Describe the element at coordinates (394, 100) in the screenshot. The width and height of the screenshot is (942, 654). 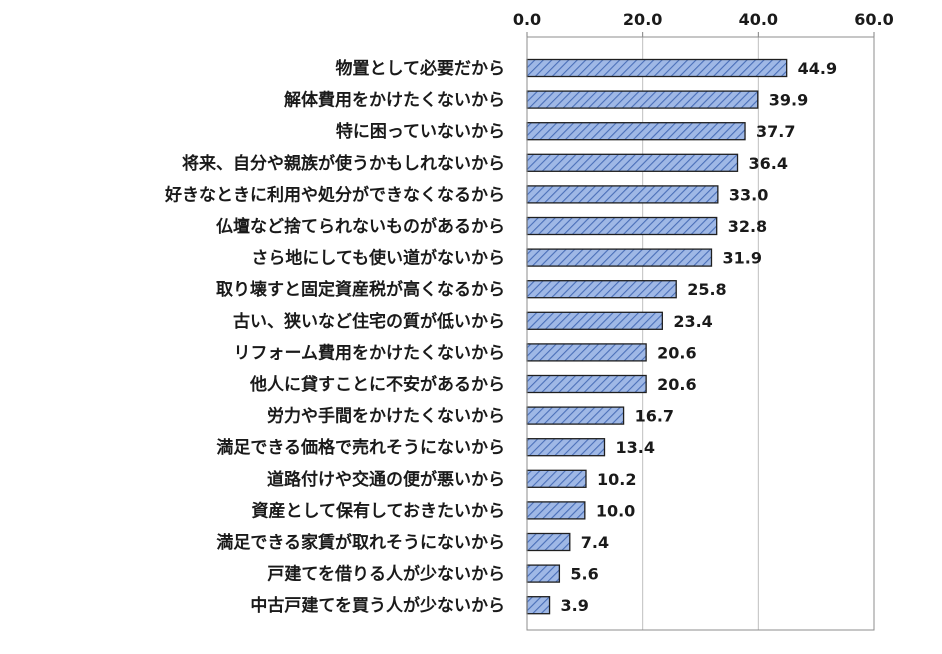
I see `category-label: 解体費用をかけたくないから` at that location.